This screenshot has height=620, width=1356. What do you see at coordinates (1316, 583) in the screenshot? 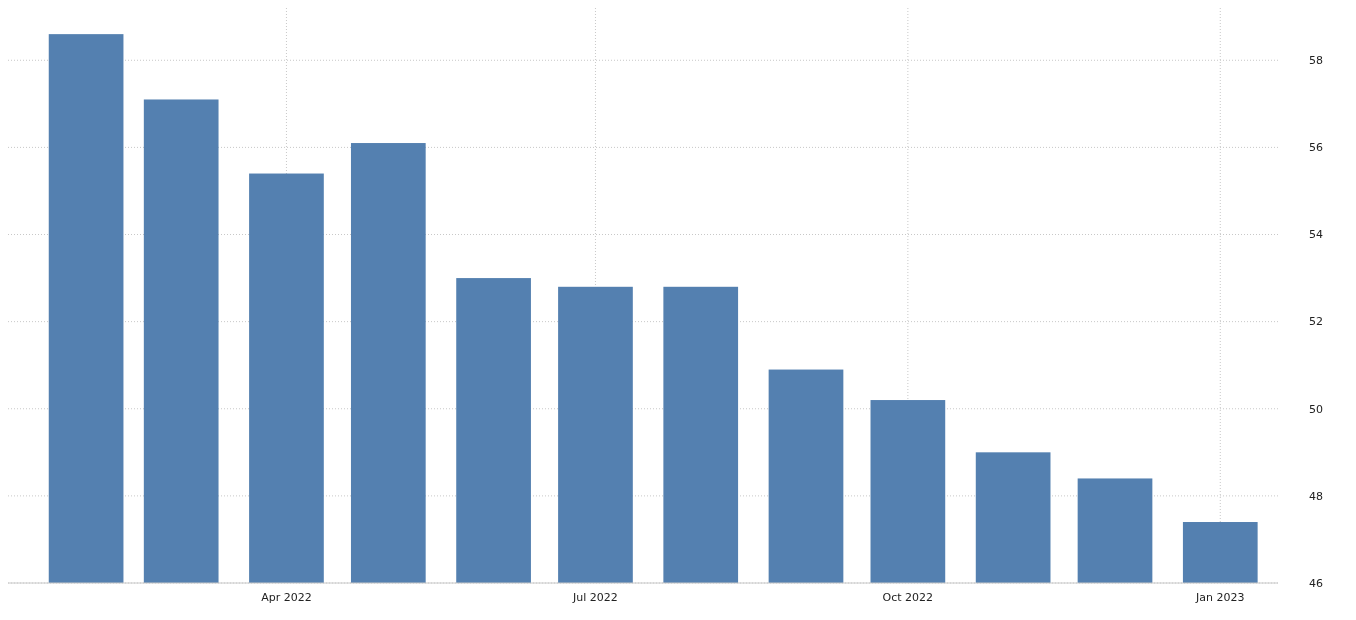
I see `y-tick-label: 46` at bounding box center [1316, 583].